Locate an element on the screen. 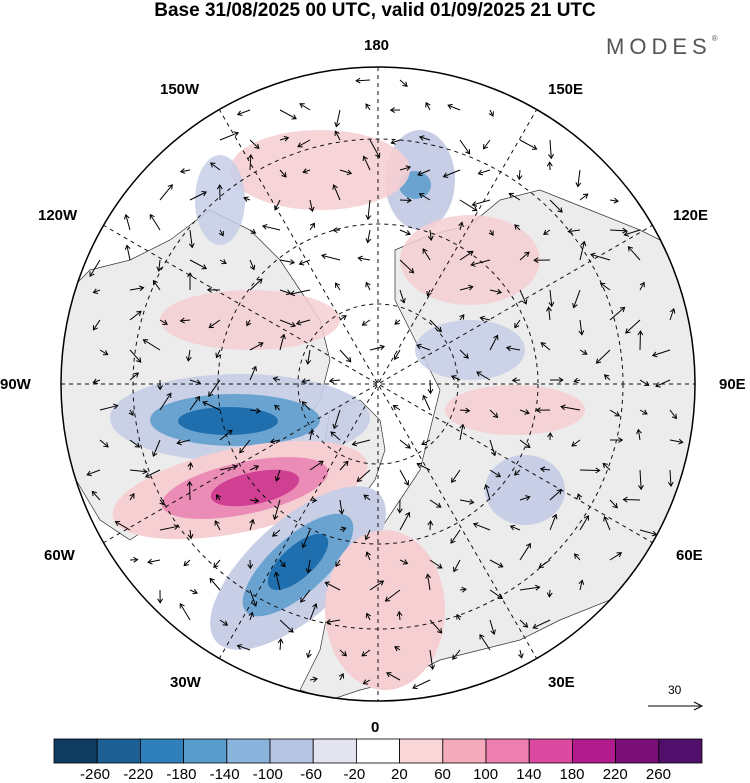 The image size is (750, 783). anomaly-neg-strong is located at coordinates (228, 421).